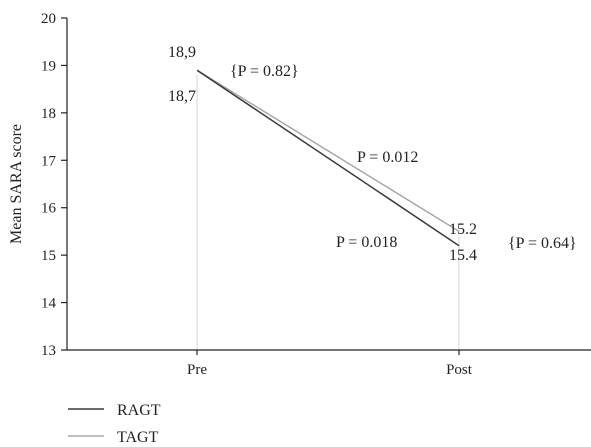  I want to click on y-tick-label: 13, so click(48, 351).